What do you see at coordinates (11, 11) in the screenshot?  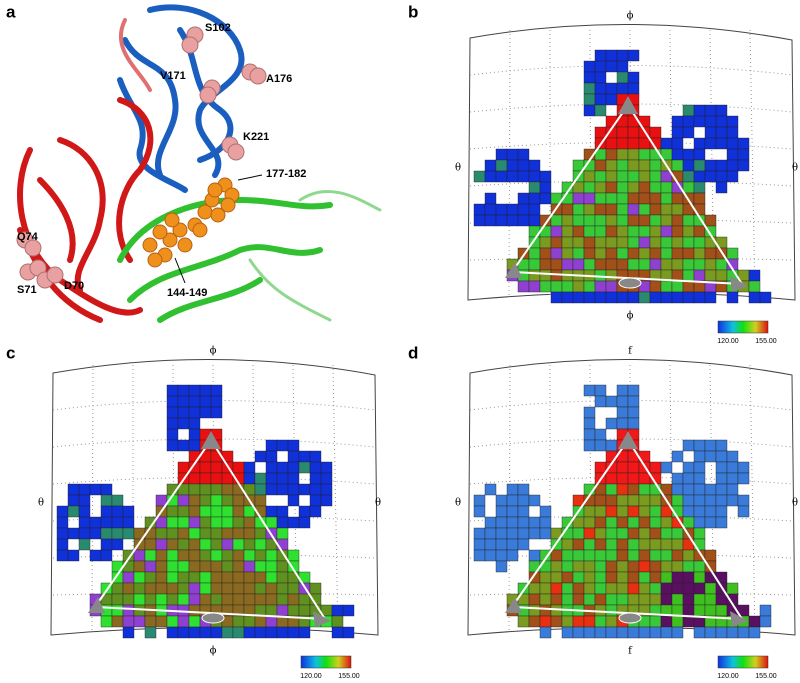 I see `panel-label: a` at bounding box center [11, 11].